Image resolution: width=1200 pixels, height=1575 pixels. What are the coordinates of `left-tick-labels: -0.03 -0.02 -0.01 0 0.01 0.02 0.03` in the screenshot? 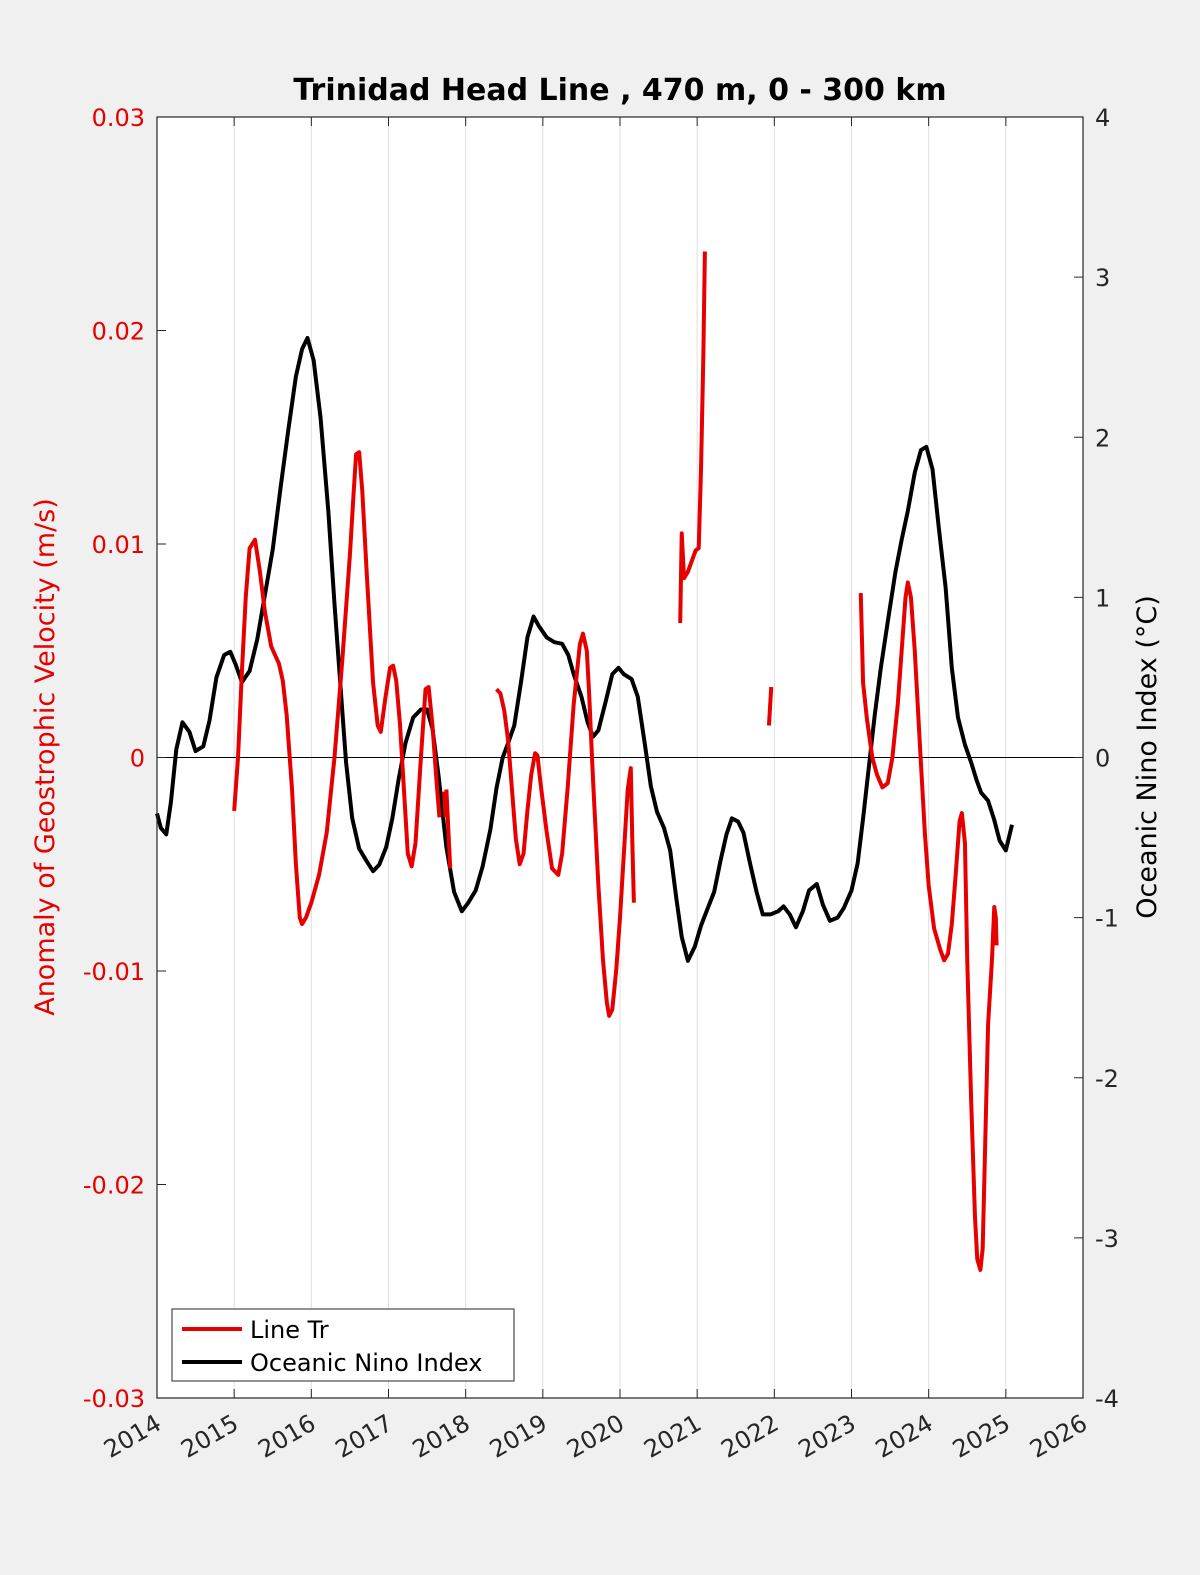 It's located at (114, 758).